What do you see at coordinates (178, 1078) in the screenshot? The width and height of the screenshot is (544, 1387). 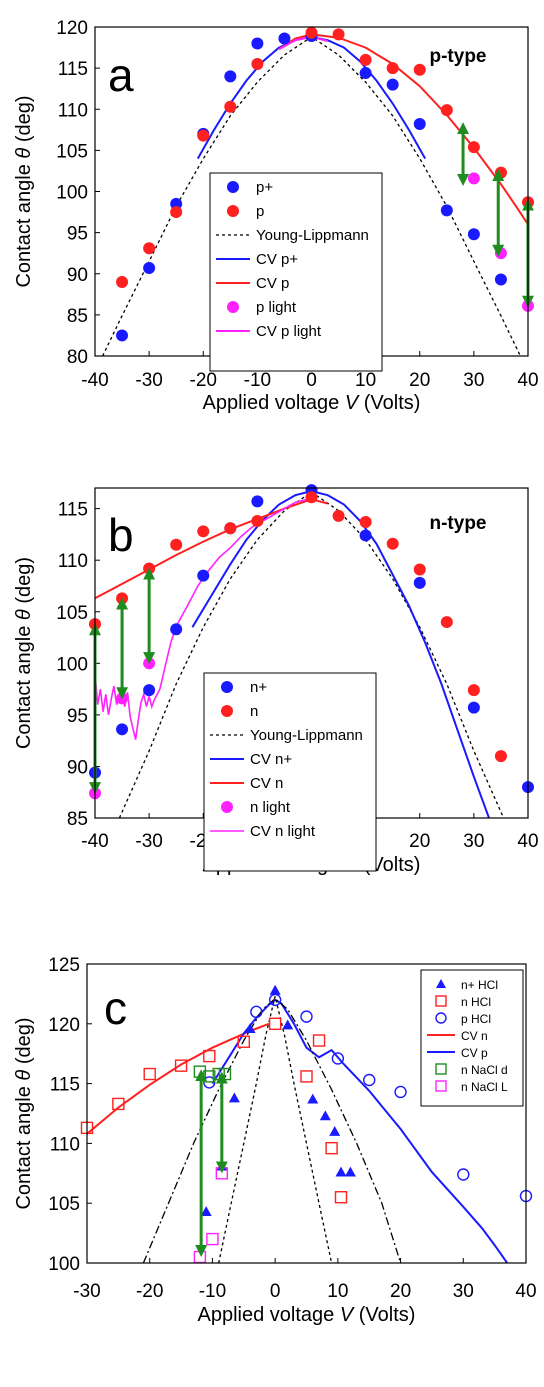 I see `series-line-cv-n` at bounding box center [178, 1078].